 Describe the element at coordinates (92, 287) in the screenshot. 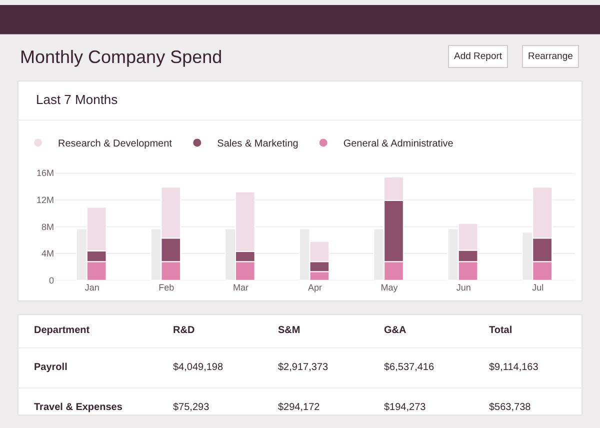

I see `x-tick-label: Jan` at that location.